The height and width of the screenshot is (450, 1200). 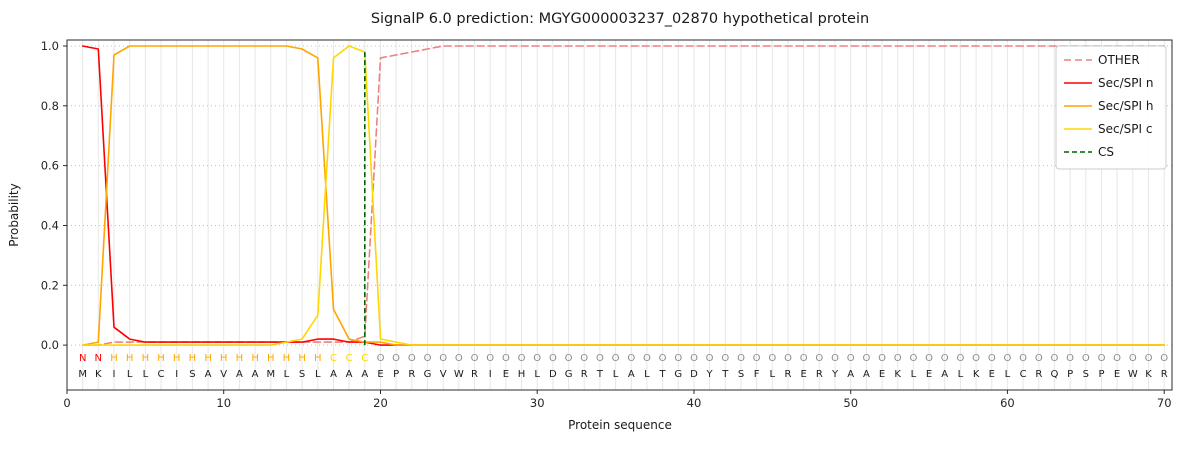 What do you see at coordinates (50, 345) in the screenshot?
I see `y-tick-label: 0.0` at bounding box center [50, 345].